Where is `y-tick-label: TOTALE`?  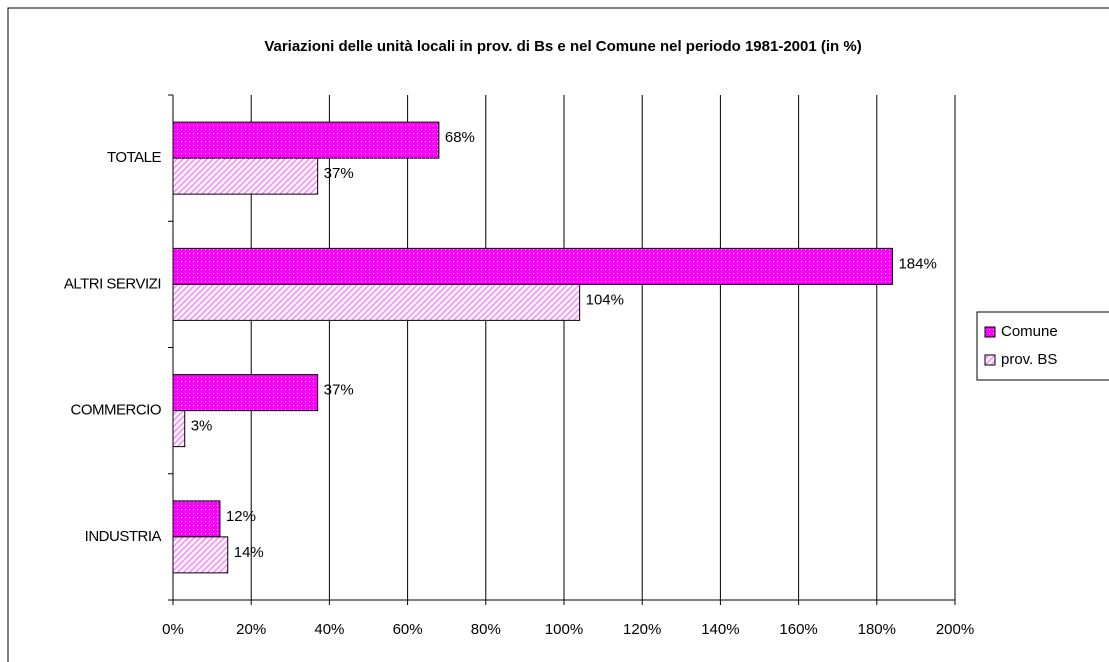 y-tick-label: TOTALE is located at coordinates (134, 157).